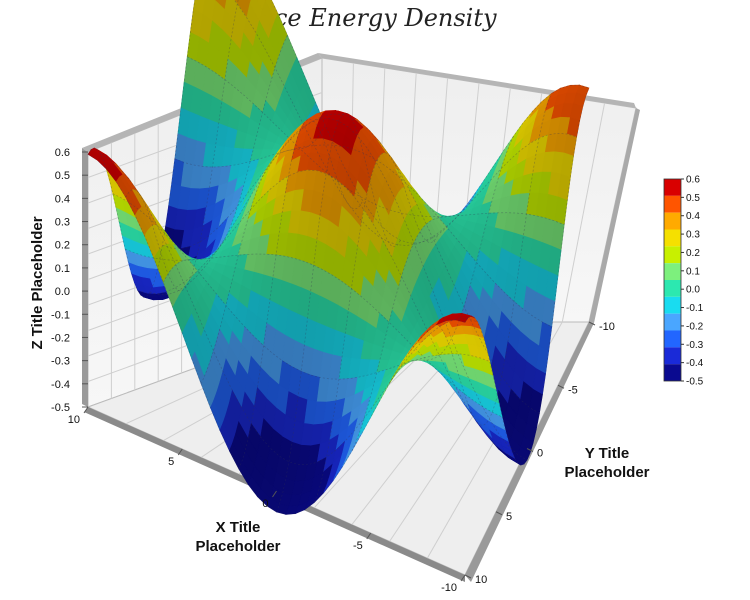 This screenshot has width=750, height=600. I want to click on z-tick-label: 0.4, so click(62, 199).